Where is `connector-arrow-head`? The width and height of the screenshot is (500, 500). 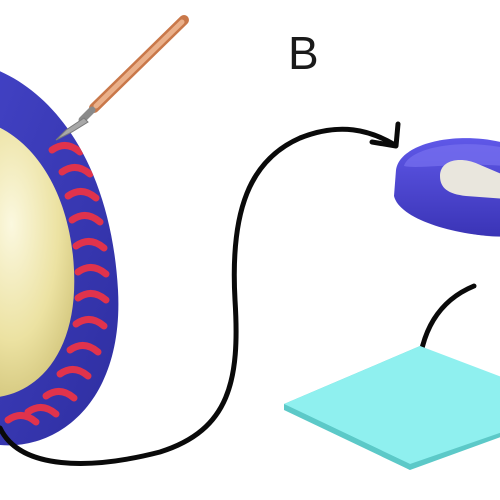
connector-arrow-head is located at coordinates (385, 135).